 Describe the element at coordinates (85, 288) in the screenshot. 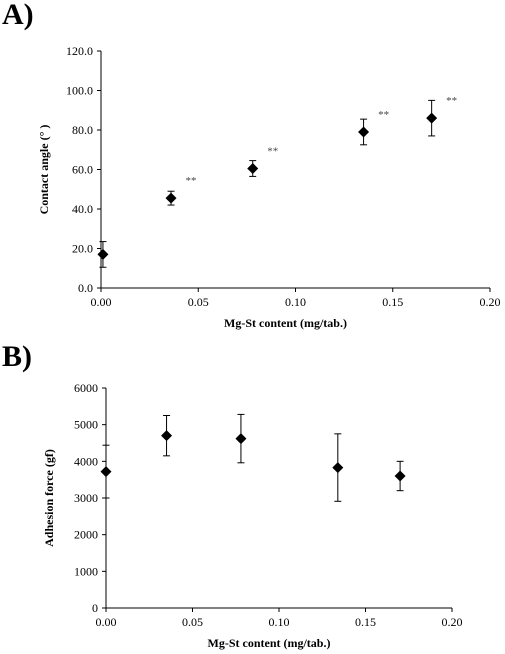

I see `y-tick-label: 0.0` at that location.